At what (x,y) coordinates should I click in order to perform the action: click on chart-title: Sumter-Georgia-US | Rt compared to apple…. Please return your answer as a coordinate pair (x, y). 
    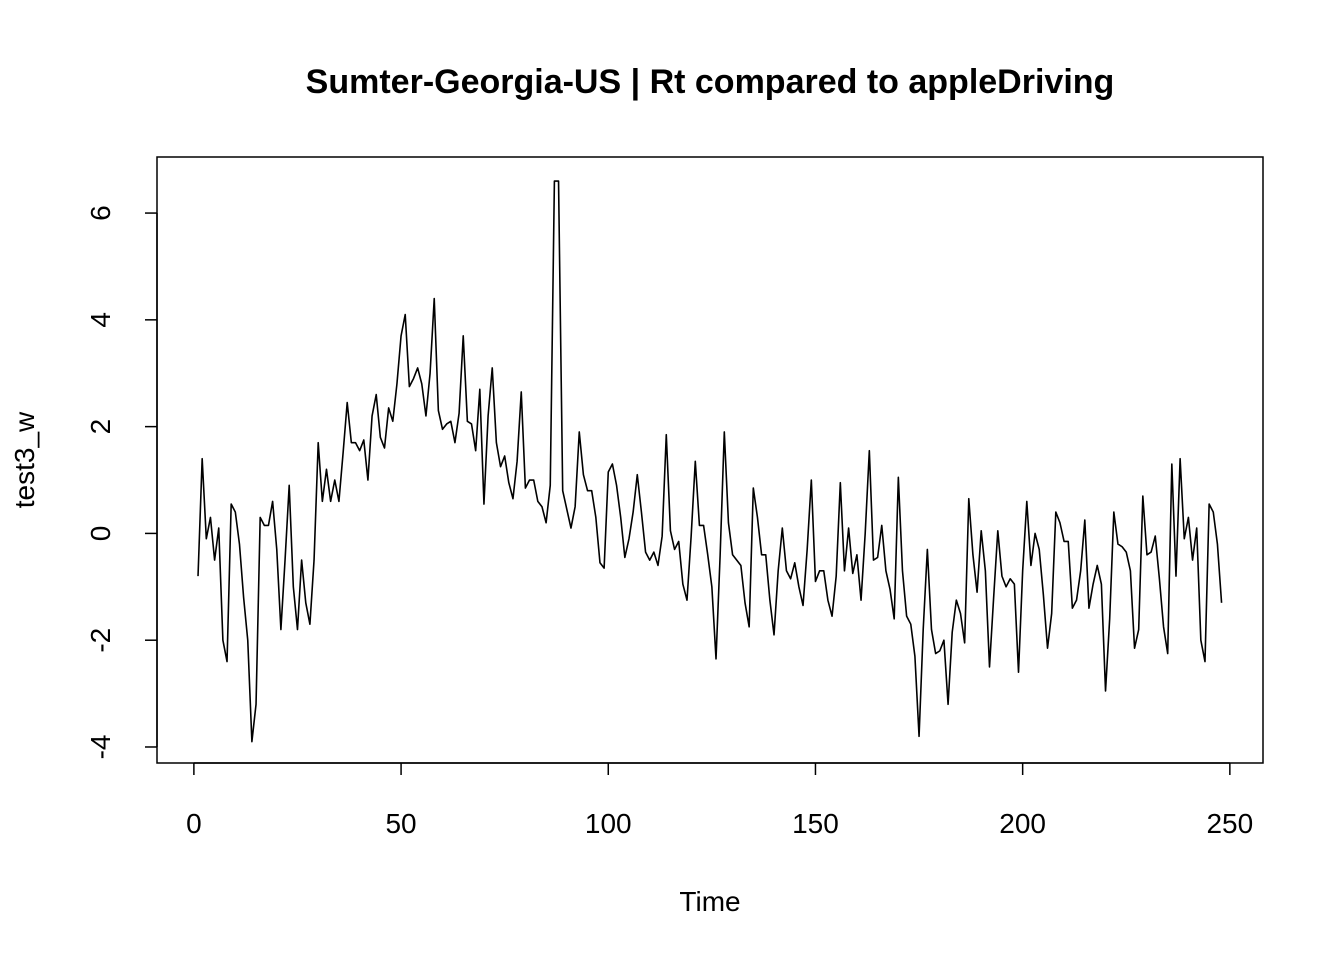
    Looking at the image, I should click on (710, 82).